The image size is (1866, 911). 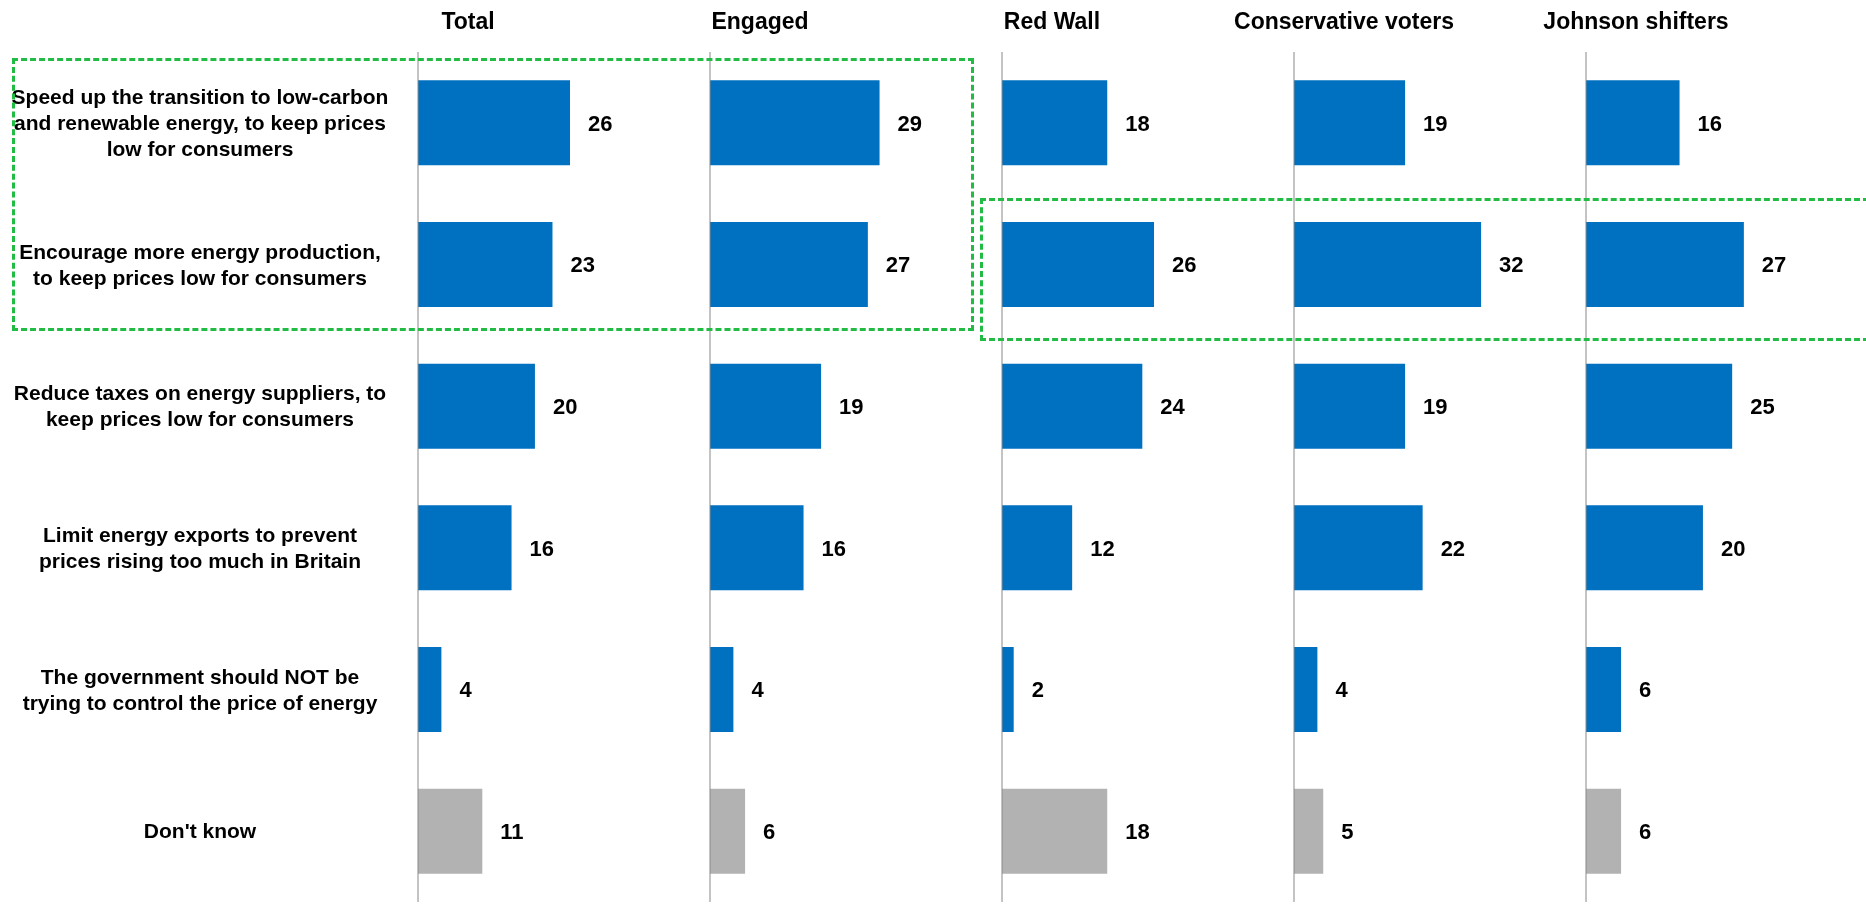 I want to click on y-tick-label: Encourage more energy production, to keep prices low for consumers, so click(x=200, y=264).